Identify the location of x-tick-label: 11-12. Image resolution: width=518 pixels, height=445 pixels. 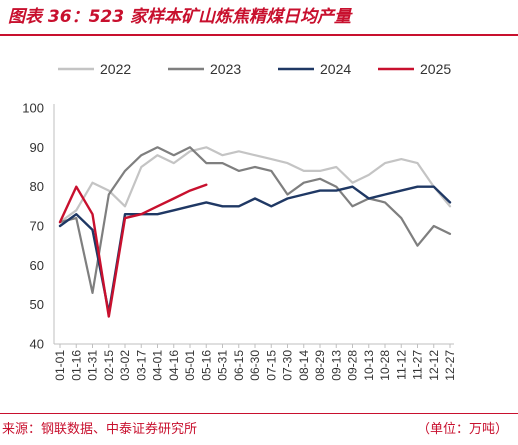
(401, 365).